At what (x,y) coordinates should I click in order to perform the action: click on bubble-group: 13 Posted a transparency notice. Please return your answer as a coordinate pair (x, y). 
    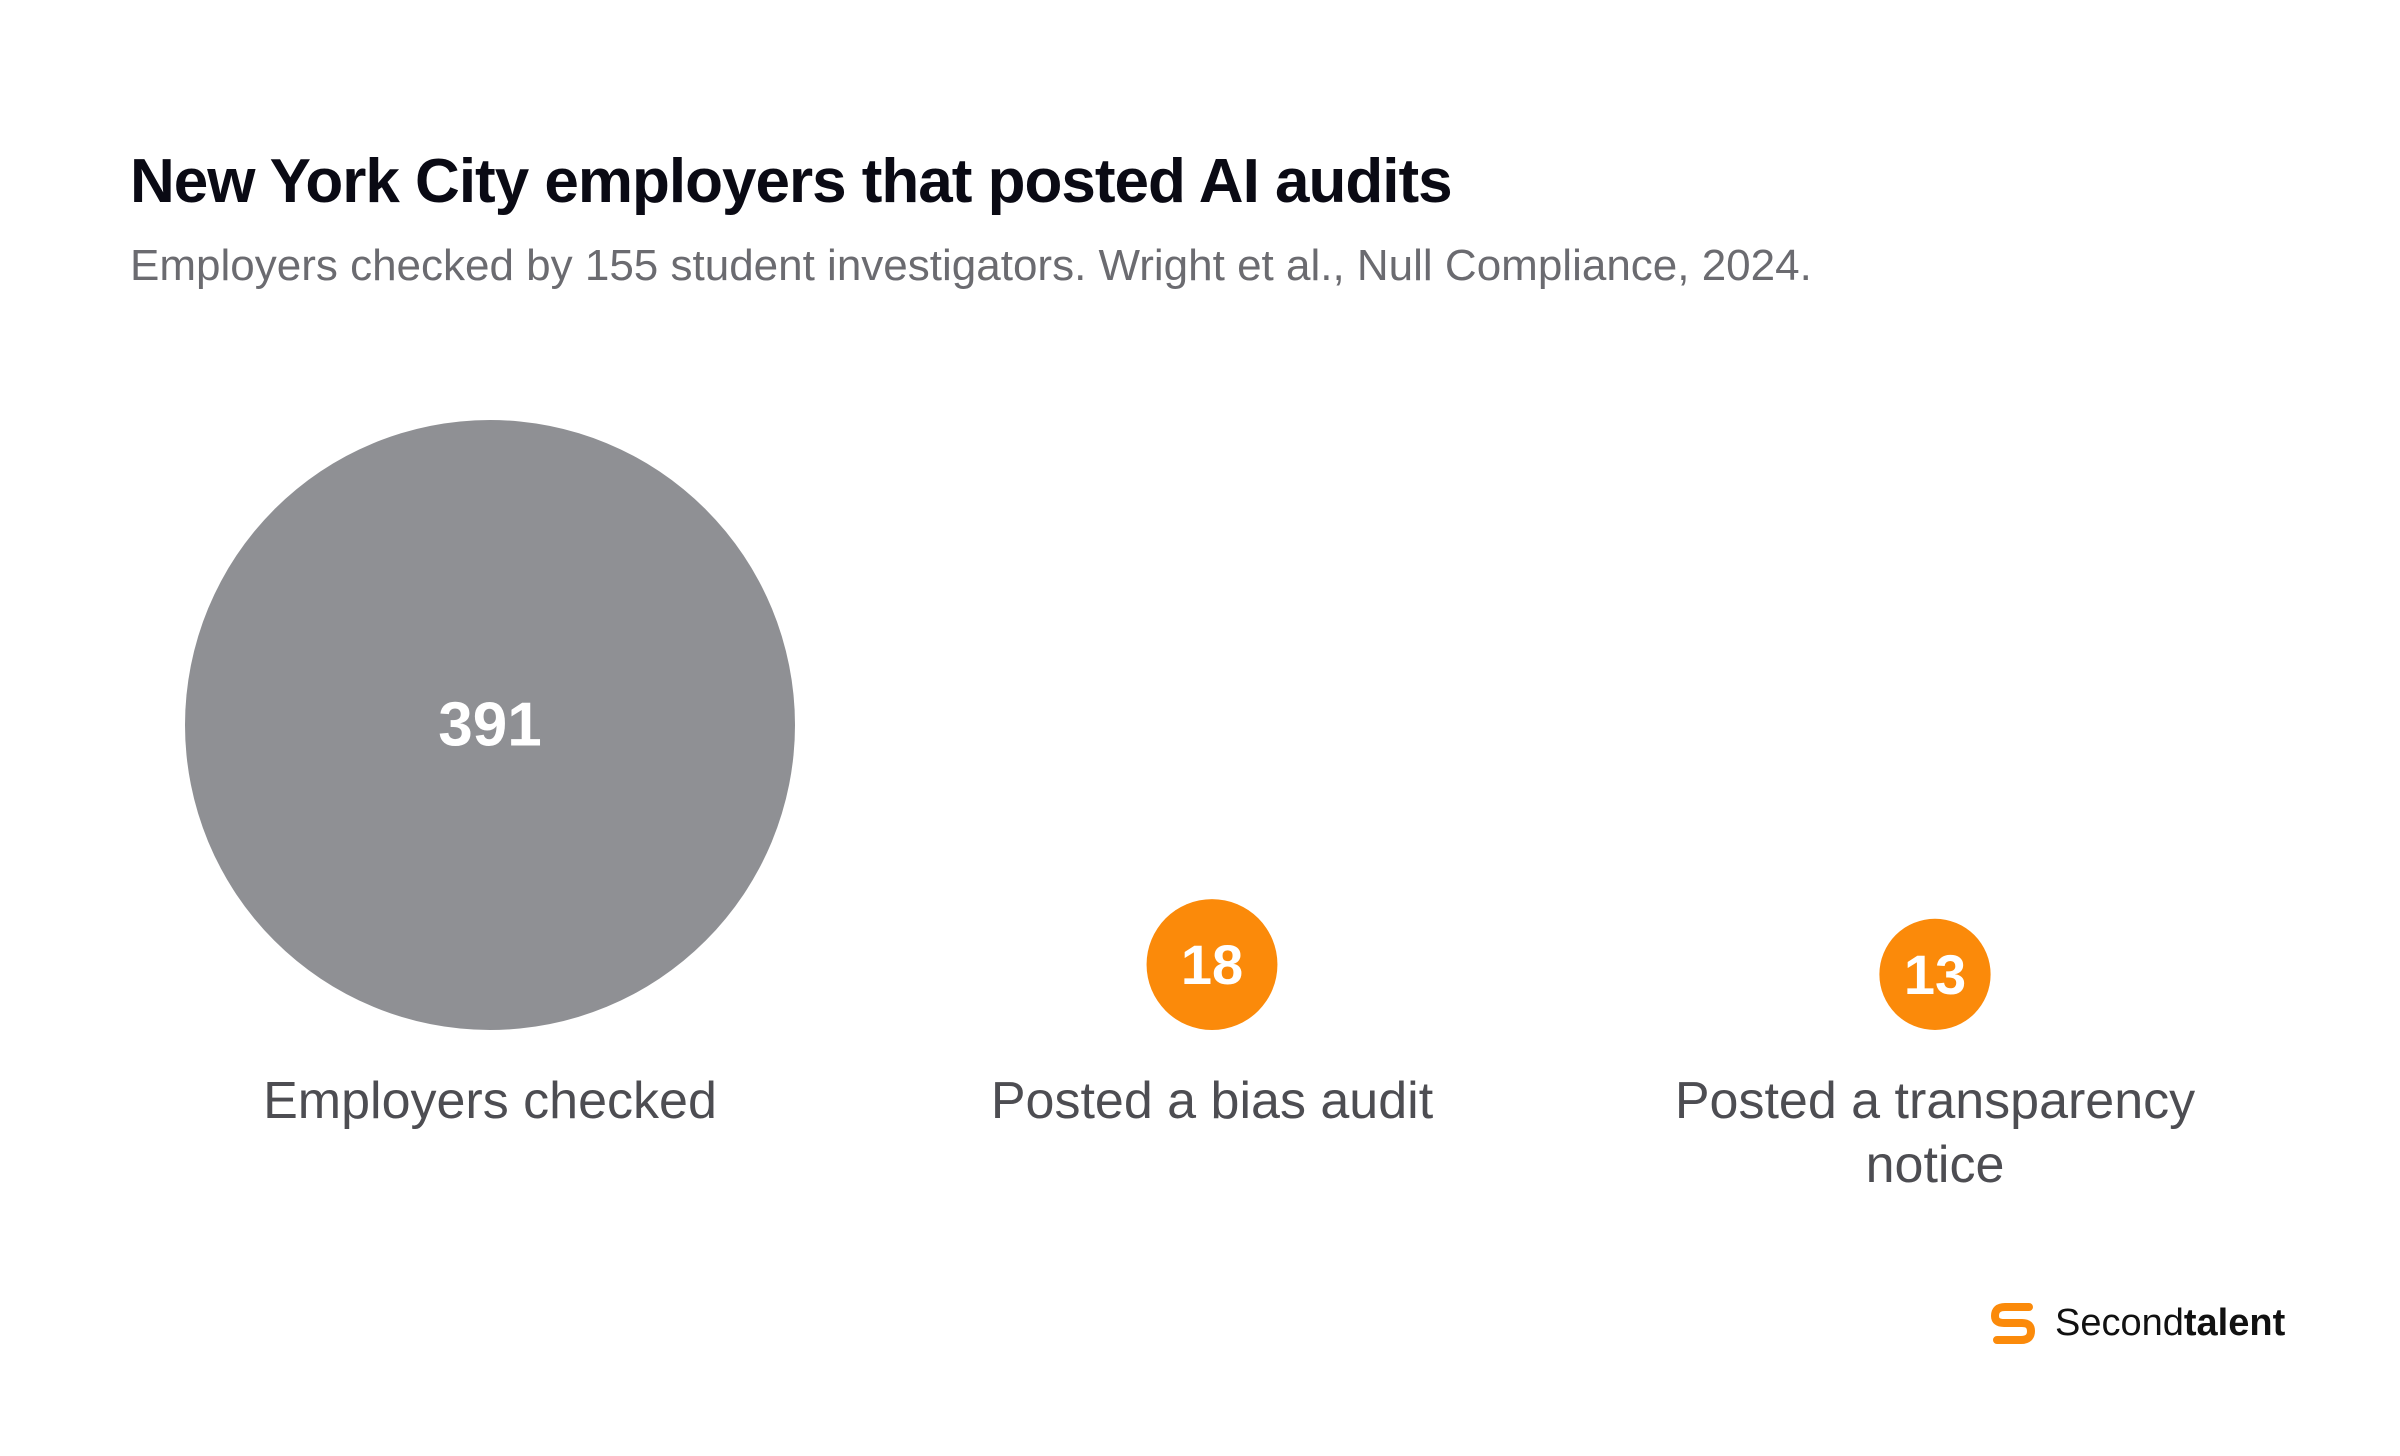
    Looking at the image, I should click on (1935, 1056).